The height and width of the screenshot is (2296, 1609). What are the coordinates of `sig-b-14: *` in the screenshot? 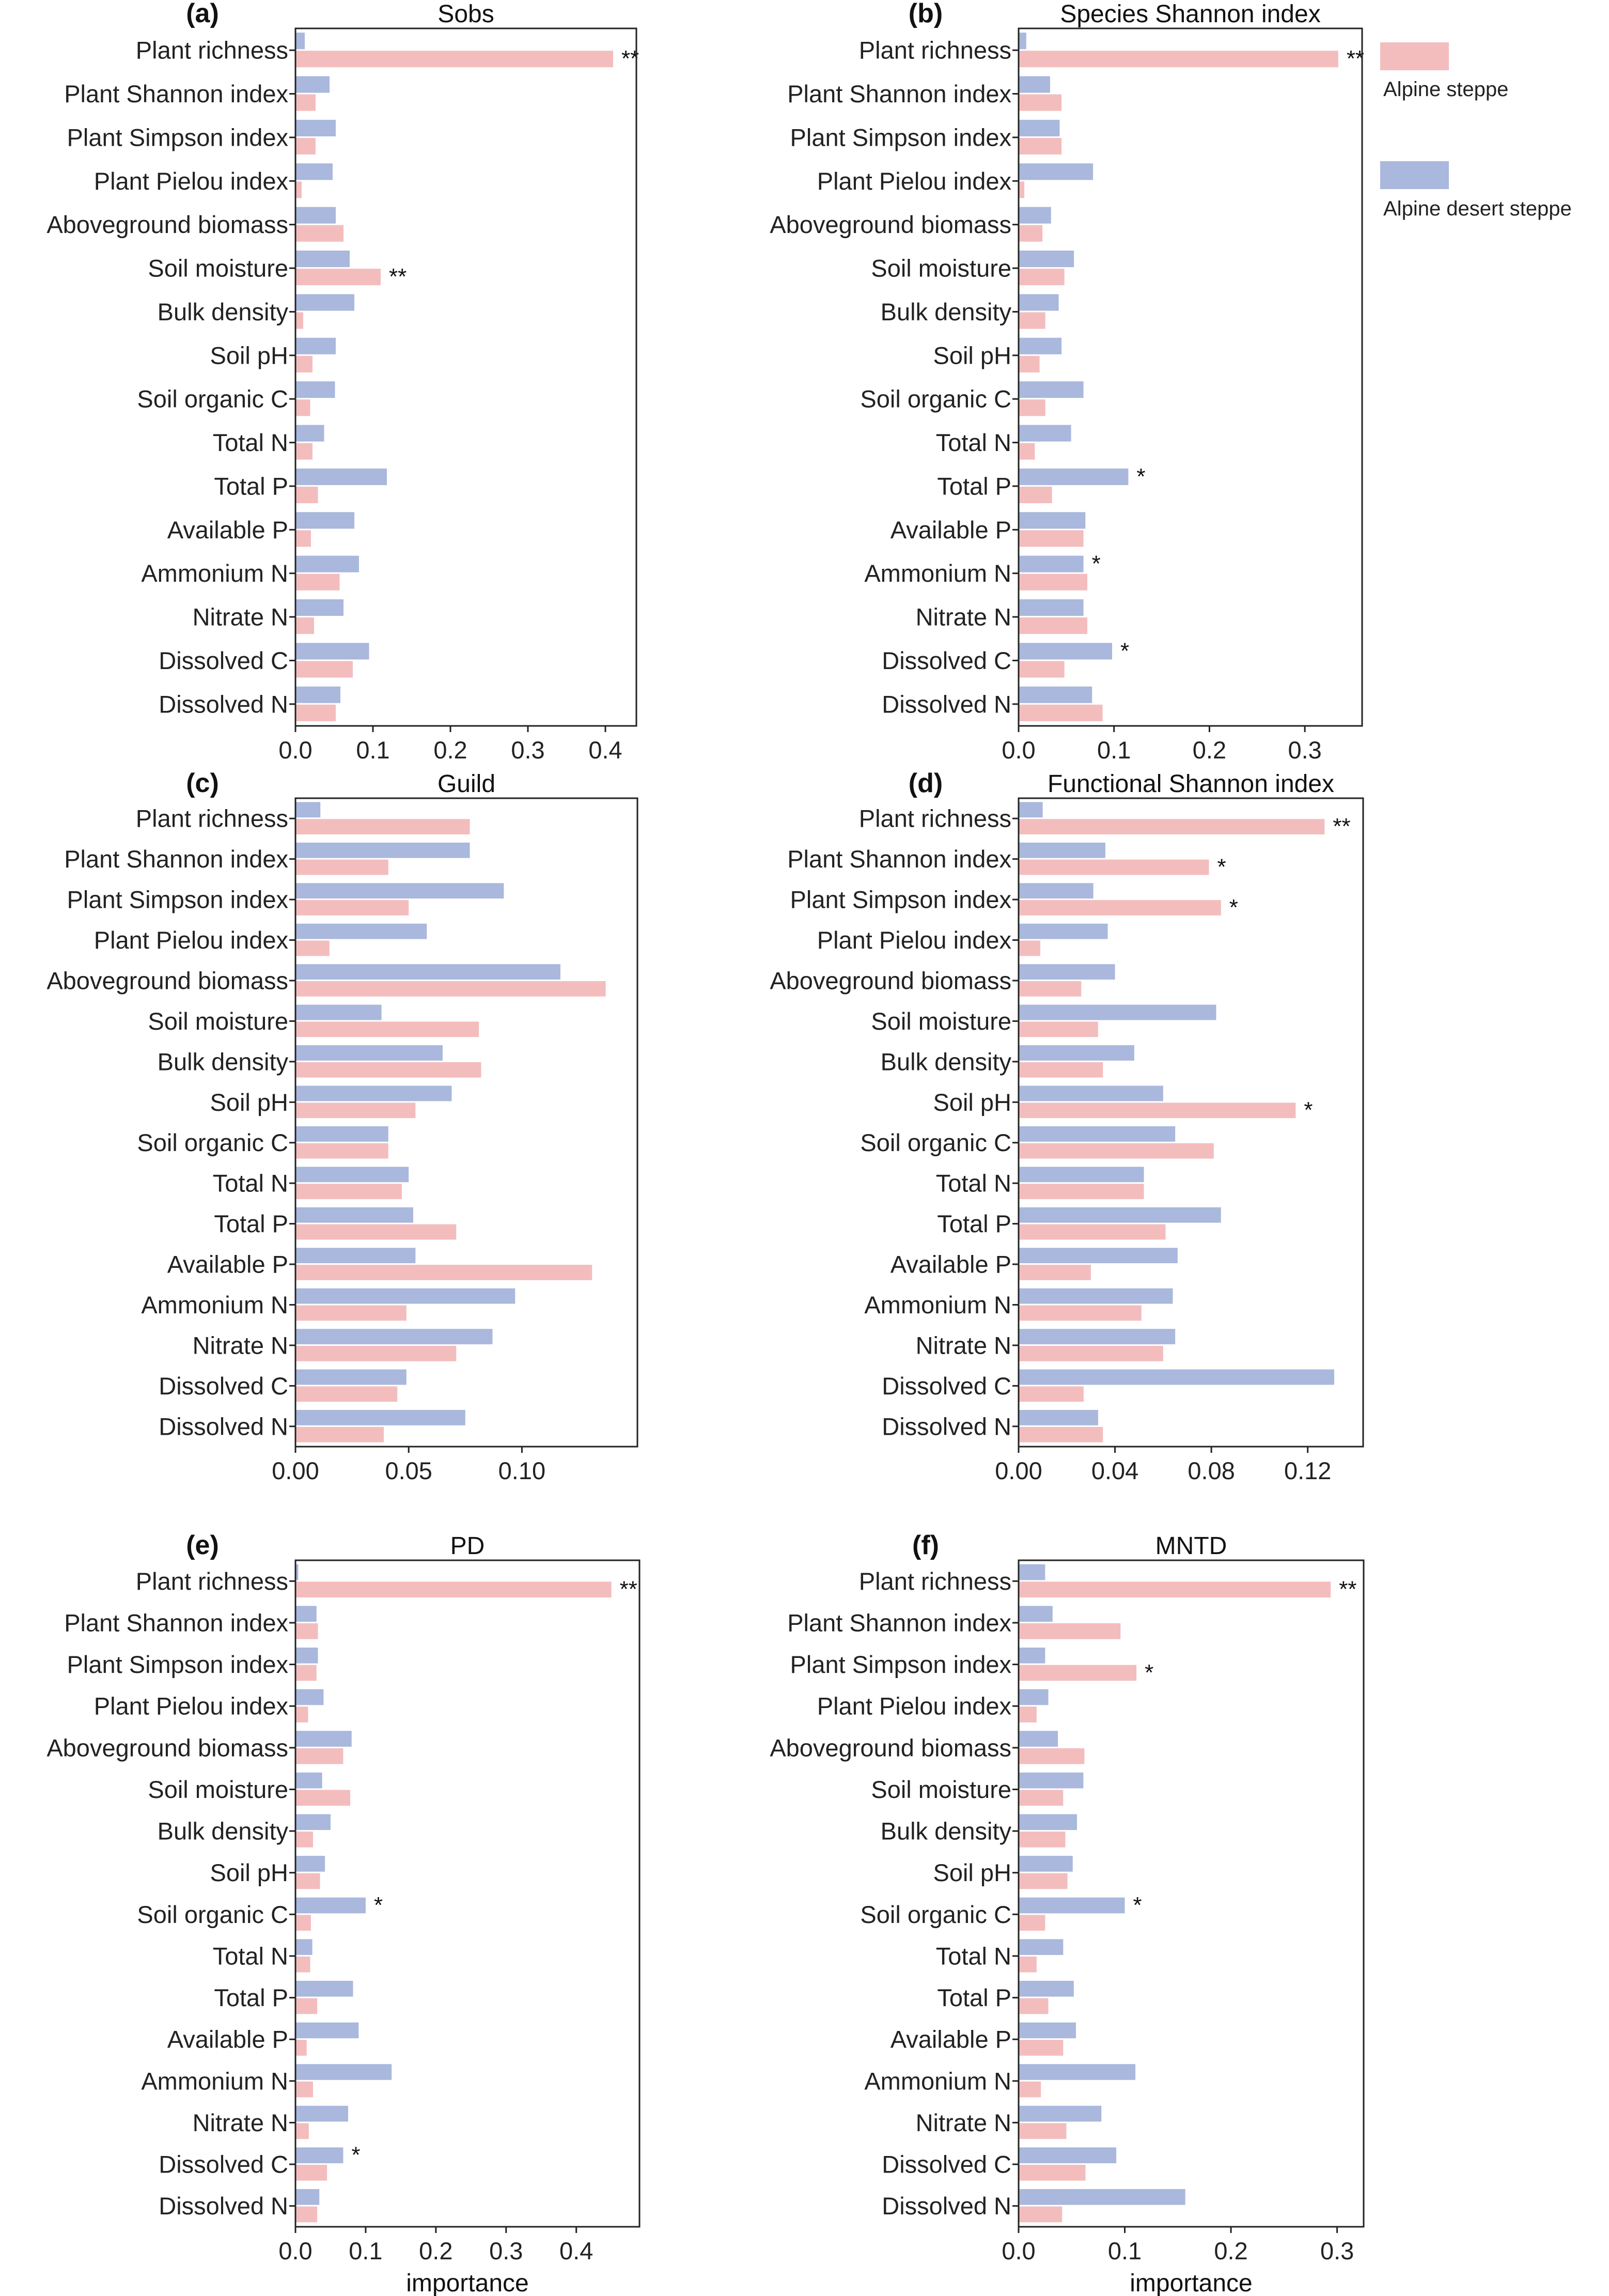 It's located at (1125, 650).